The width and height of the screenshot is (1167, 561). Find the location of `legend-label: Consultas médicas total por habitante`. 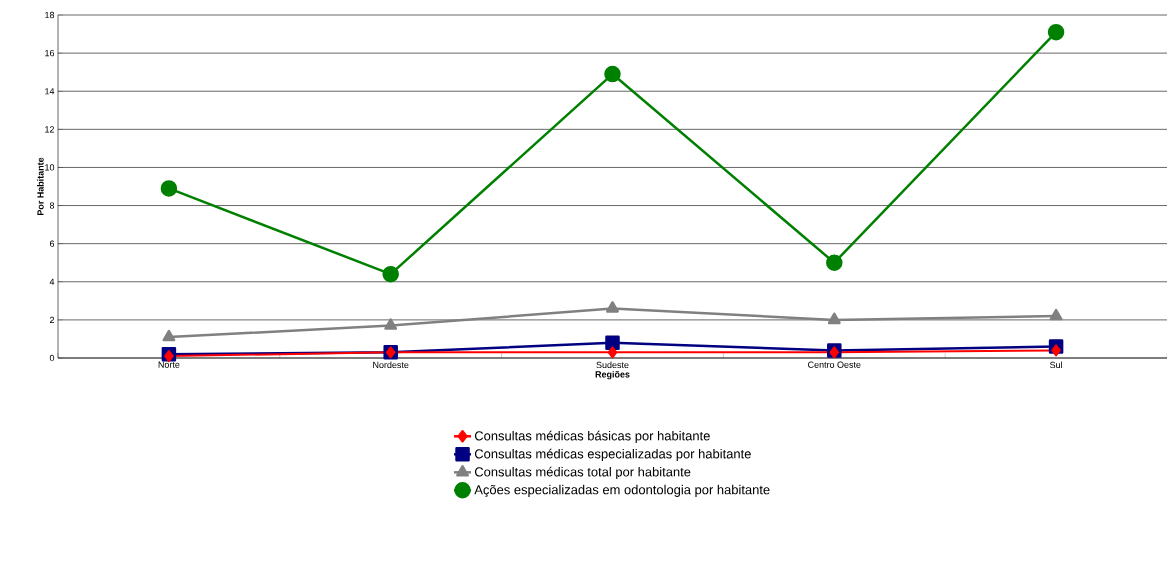

legend-label: Consultas médicas total por habitante is located at coordinates (582, 473).